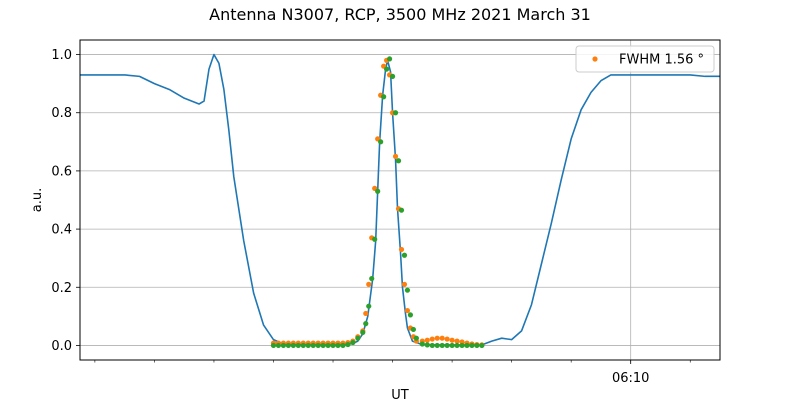 The height and width of the screenshot is (400, 800). What do you see at coordinates (61, 171) in the screenshot?
I see `y-tick-label: 0.6` at bounding box center [61, 171].